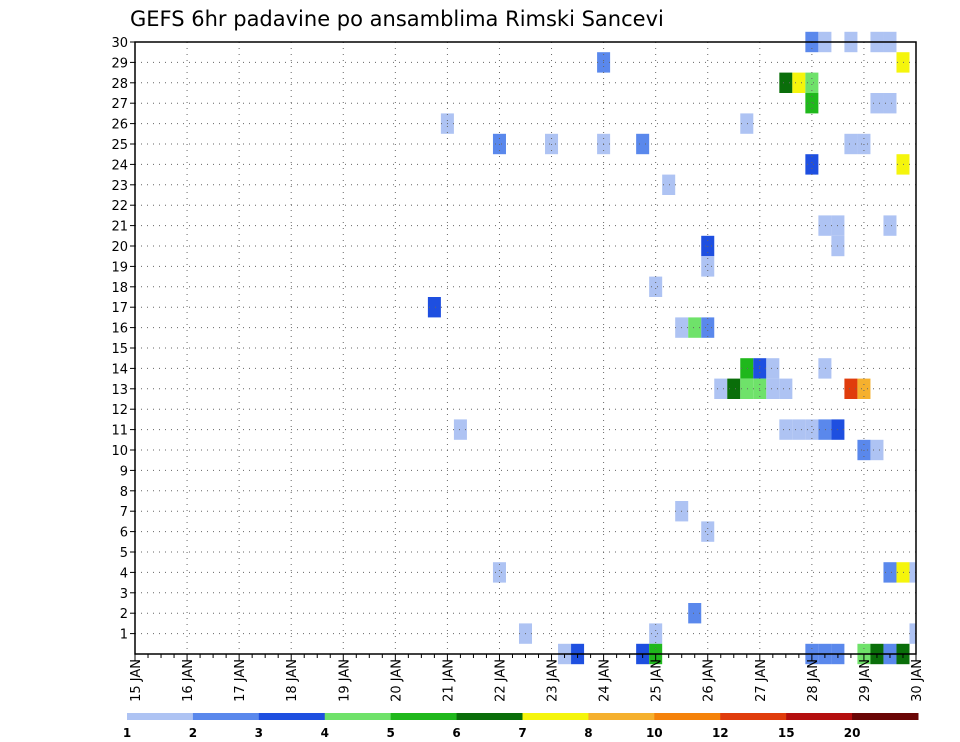 Image resolution: width=960 pixels, height=742 pixels. What do you see at coordinates (127, 733) in the screenshot?
I see `colorbar-label: 1` at bounding box center [127, 733].